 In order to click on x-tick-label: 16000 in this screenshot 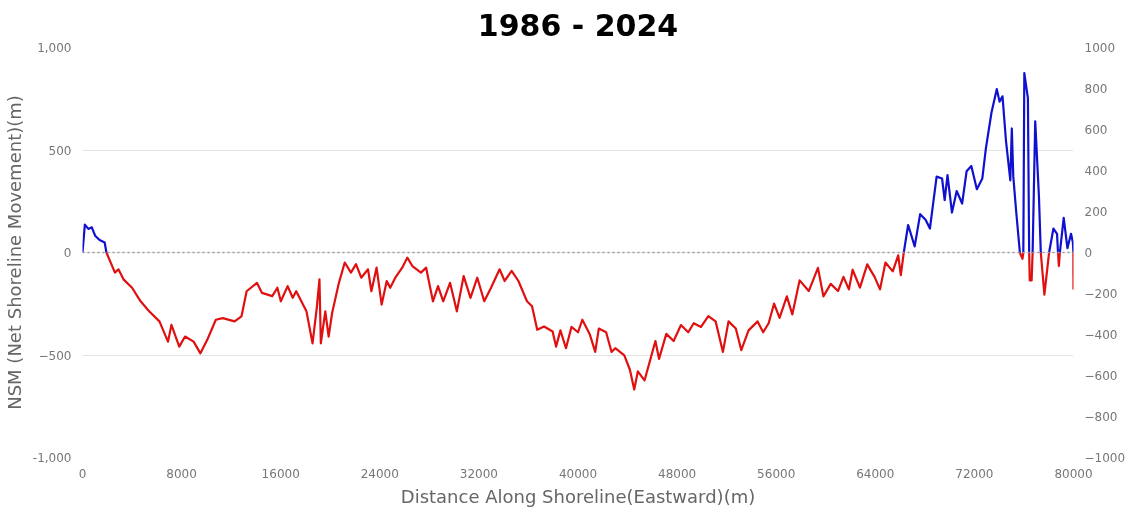, I will do `click(280, 473)`.